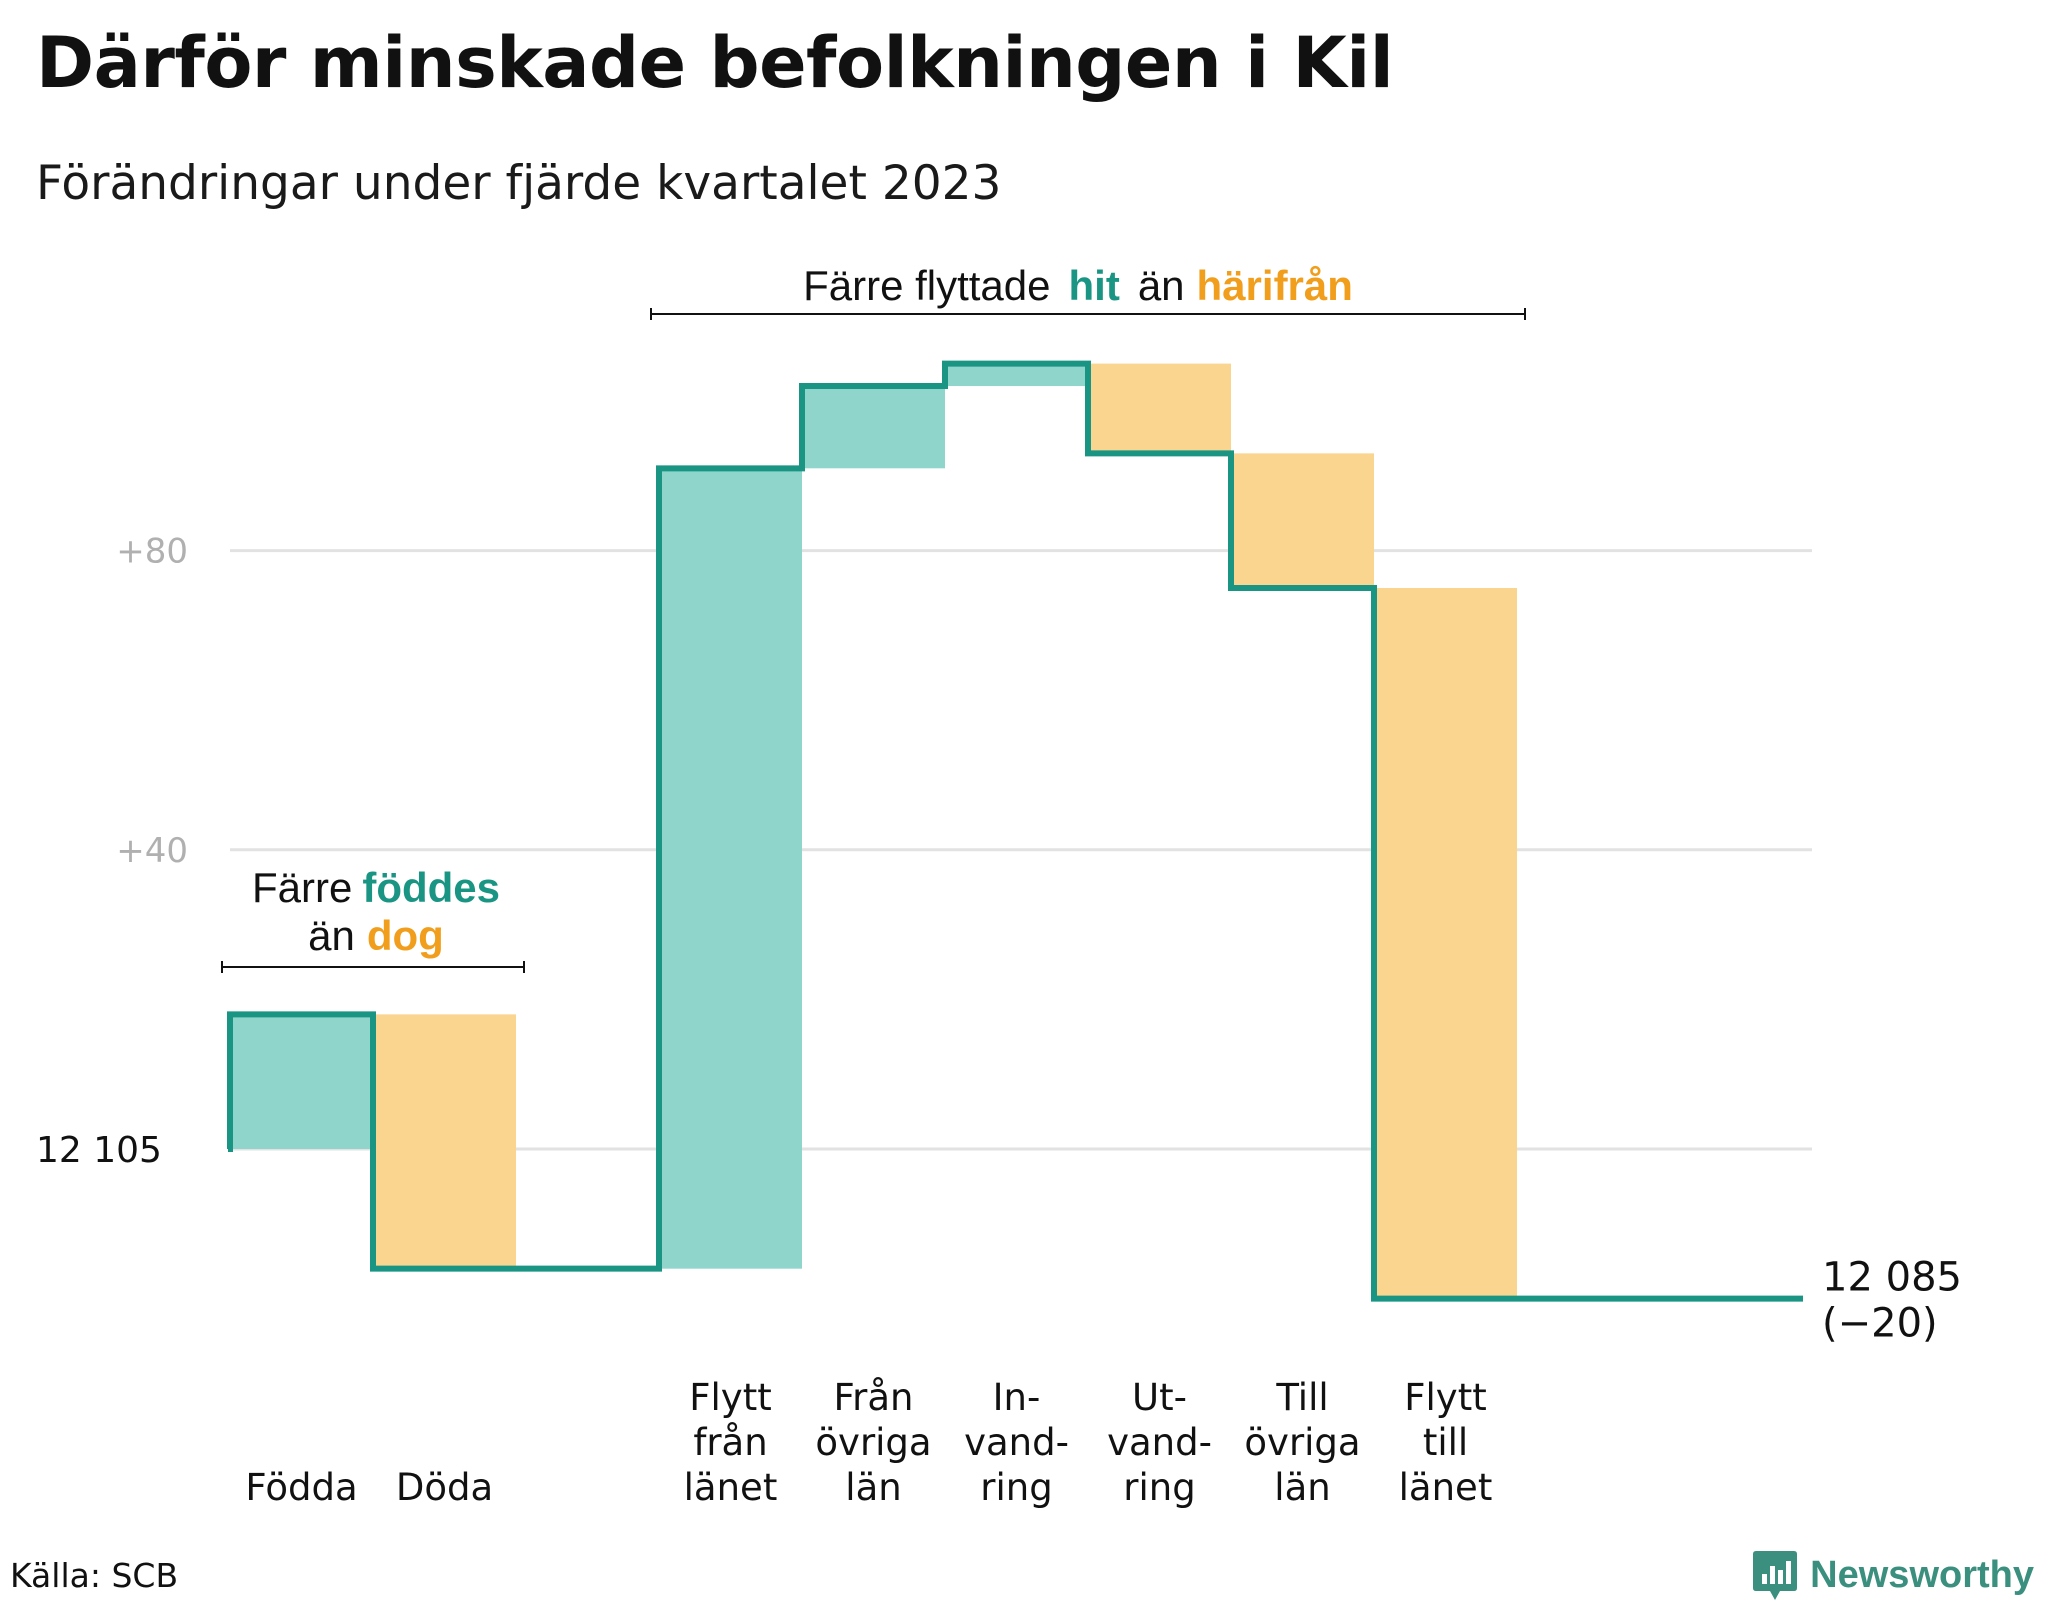 The image size is (2048, 1602). What do you see at coordinates (1159, 1397) in the screenshot?
I see `category-label: Ut-` at bounding box center [1159, 1397].